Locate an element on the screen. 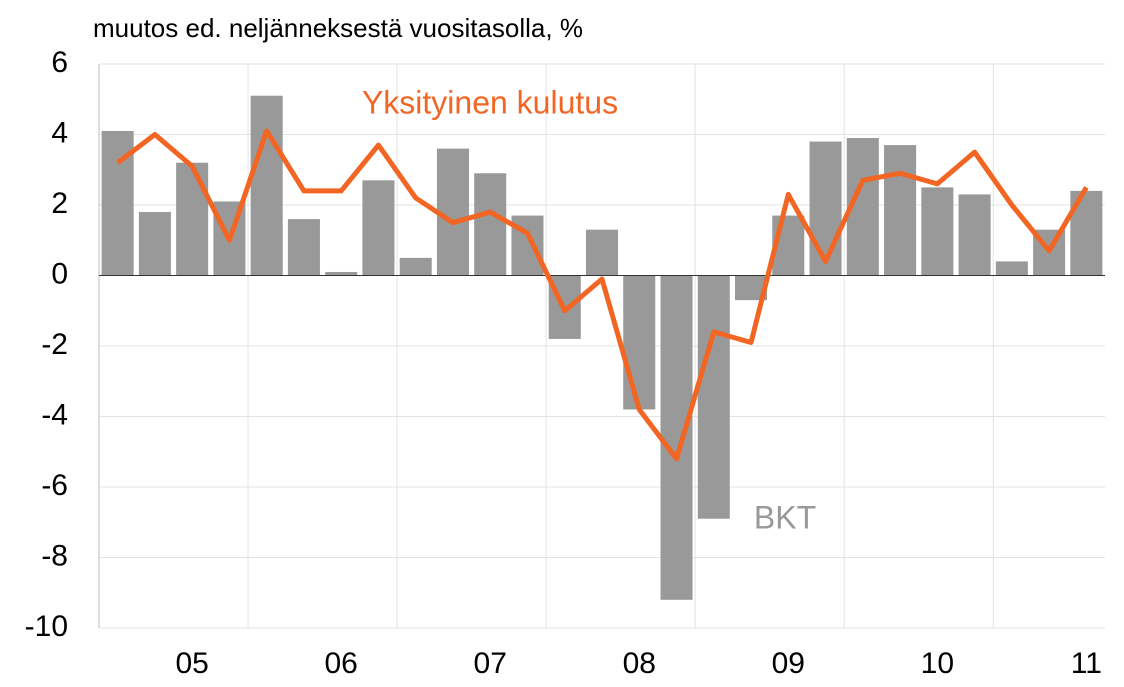  y-tick-label: 4 is located at coordinates (59, 132).